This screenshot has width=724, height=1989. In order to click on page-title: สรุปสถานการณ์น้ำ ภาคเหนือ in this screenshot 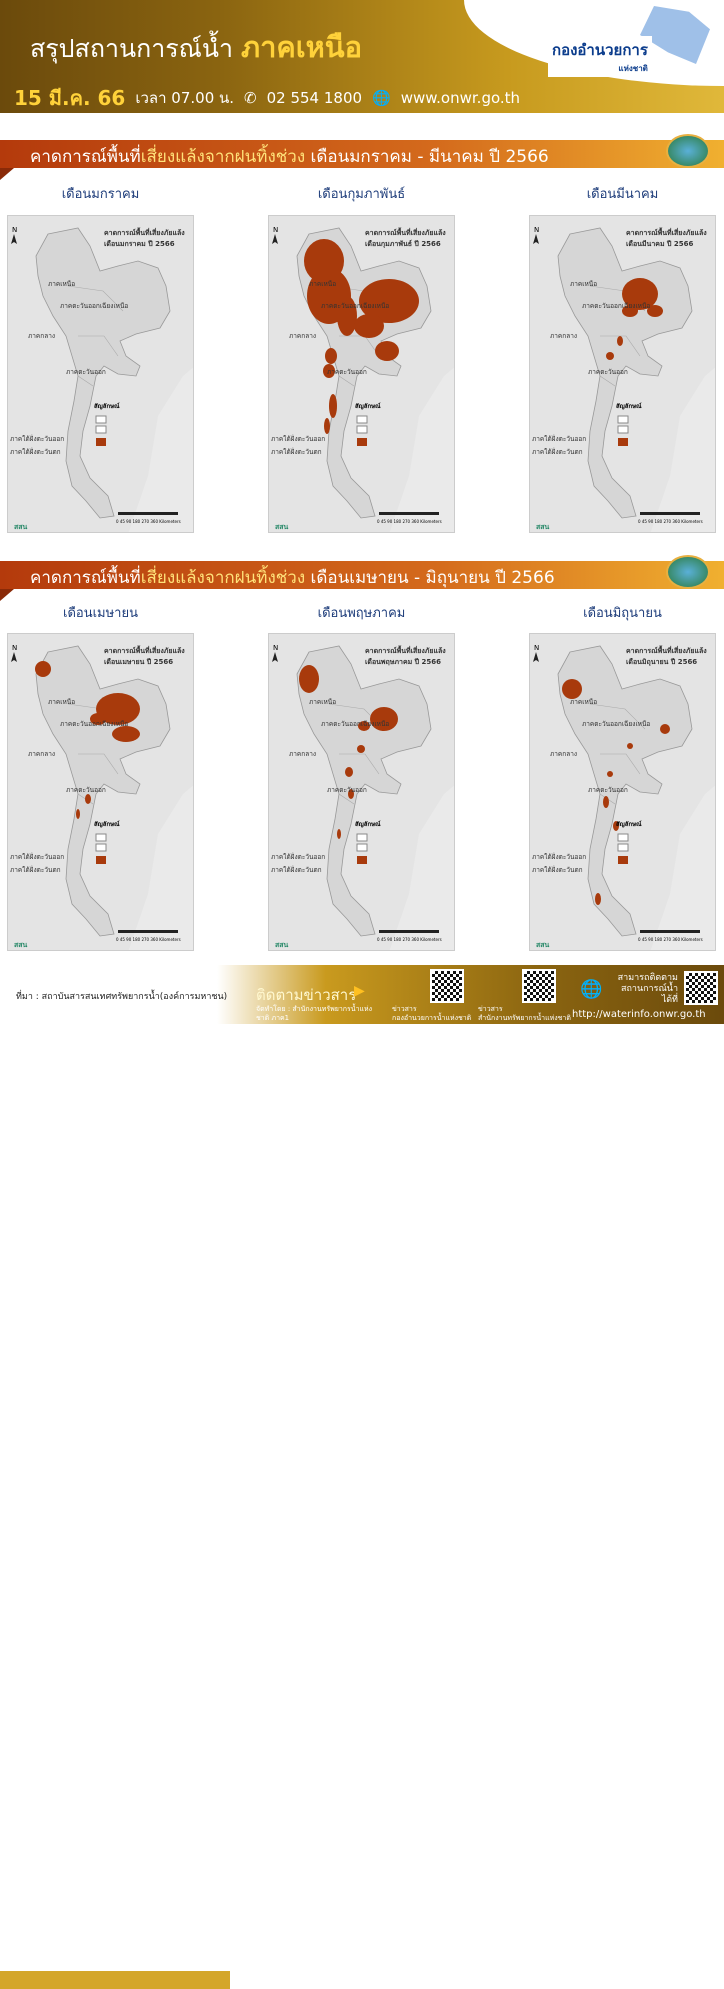, I will do `click(196, 47)`.